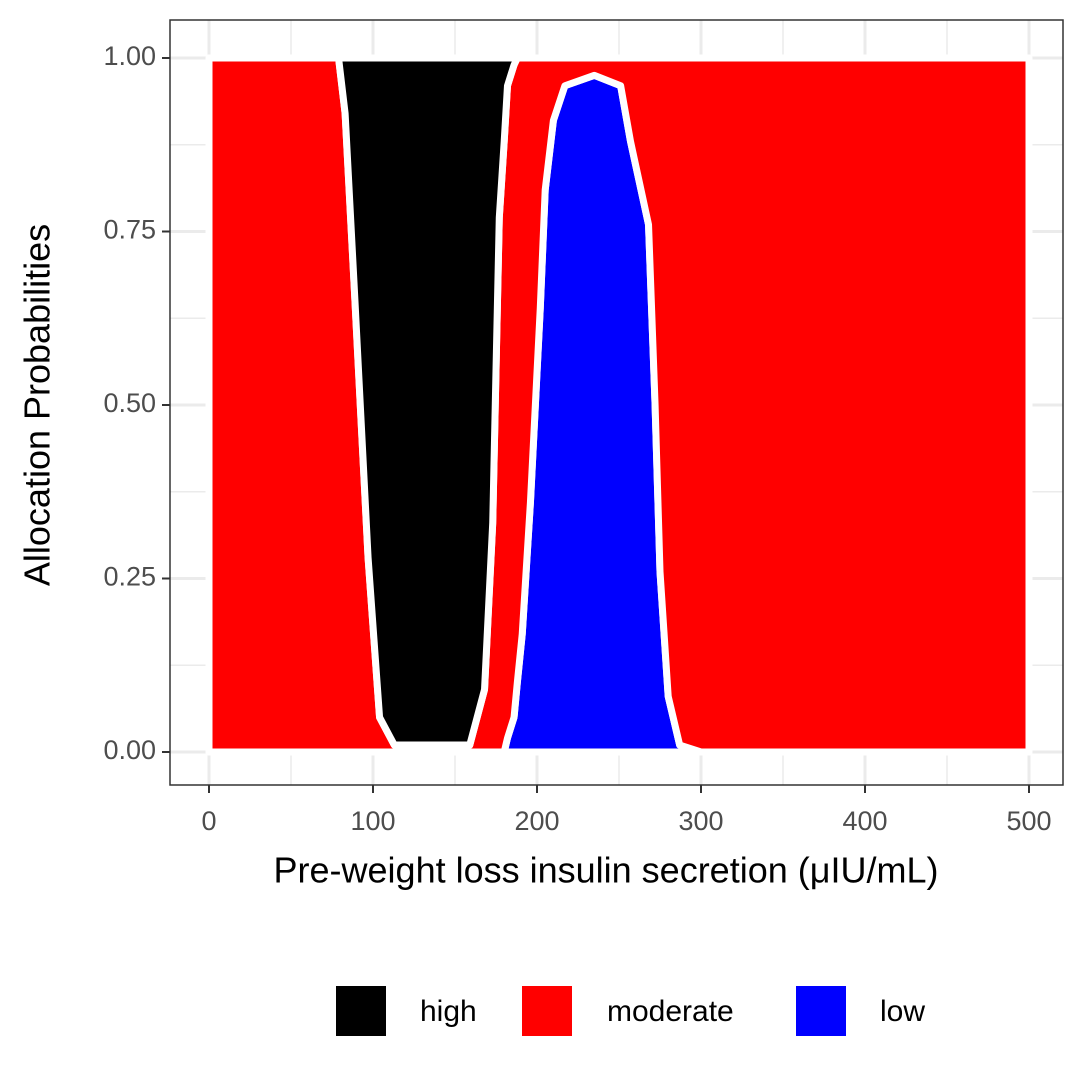 Image resolution: width=1092 pixels, height=1092 pixels. What do you see at coordinates (129, 403) in the screenshot?
I see `y-tick-label: 0.50` at bounding box center [129, 403].